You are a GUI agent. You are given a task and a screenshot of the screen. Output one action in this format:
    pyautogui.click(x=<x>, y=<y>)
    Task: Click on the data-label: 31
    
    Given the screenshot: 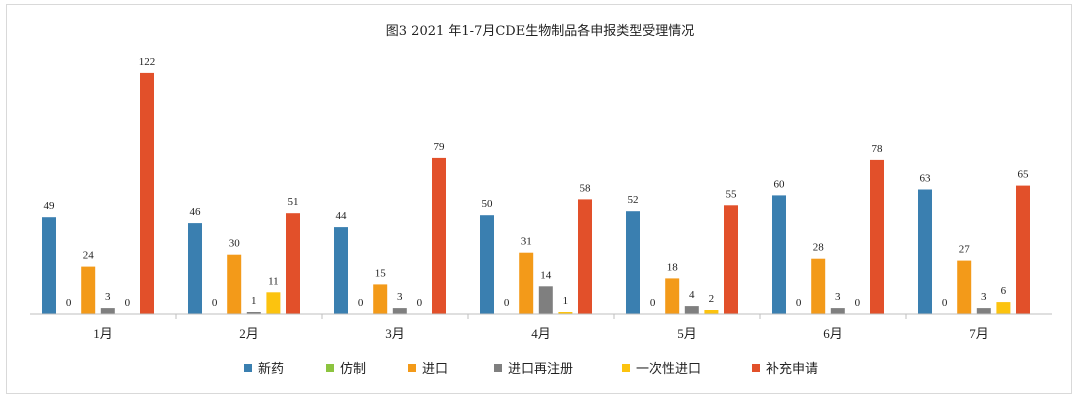 What is the action you would take?
    pyautogui.click(x=526, y=242)
    